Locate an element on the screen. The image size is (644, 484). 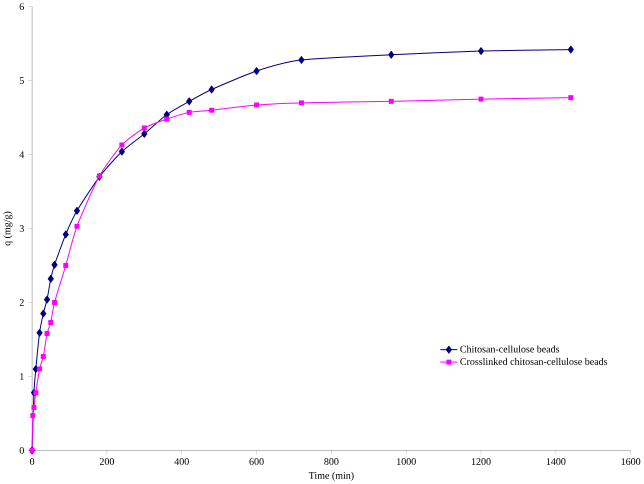
y-tick-label: 6 is located at coordinates (22, 6).